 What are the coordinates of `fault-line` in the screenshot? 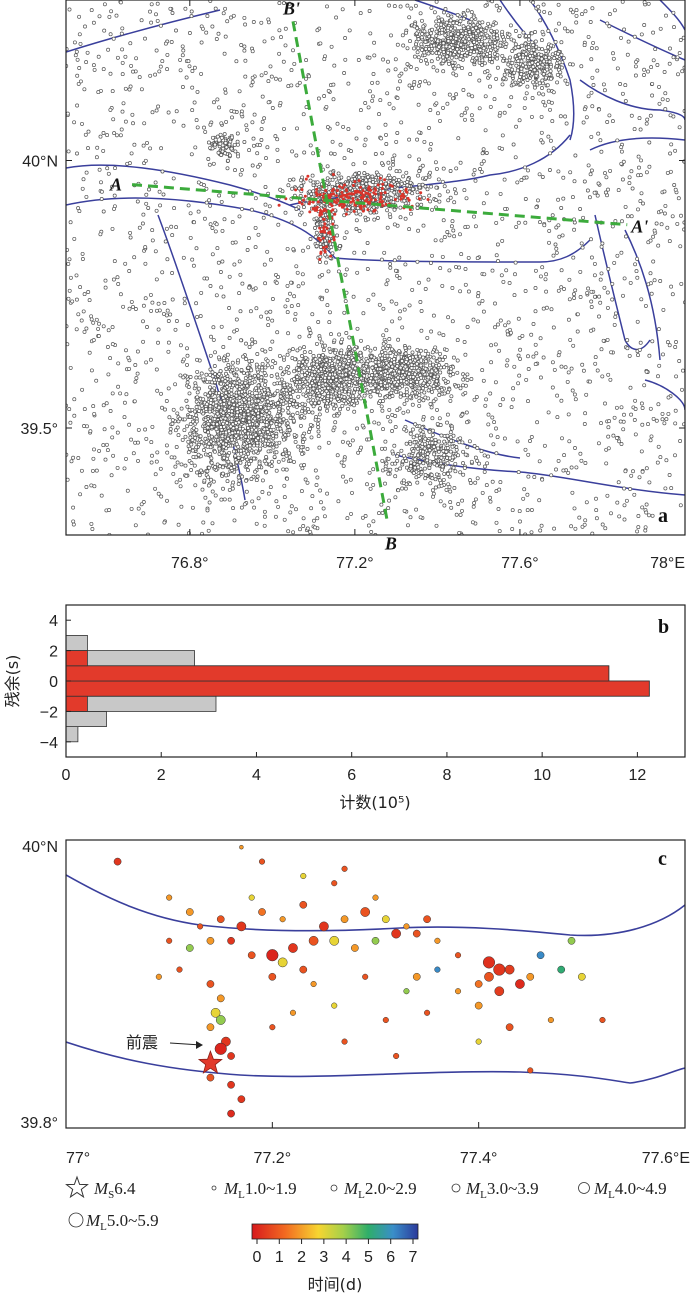 It's located at (303, 230).